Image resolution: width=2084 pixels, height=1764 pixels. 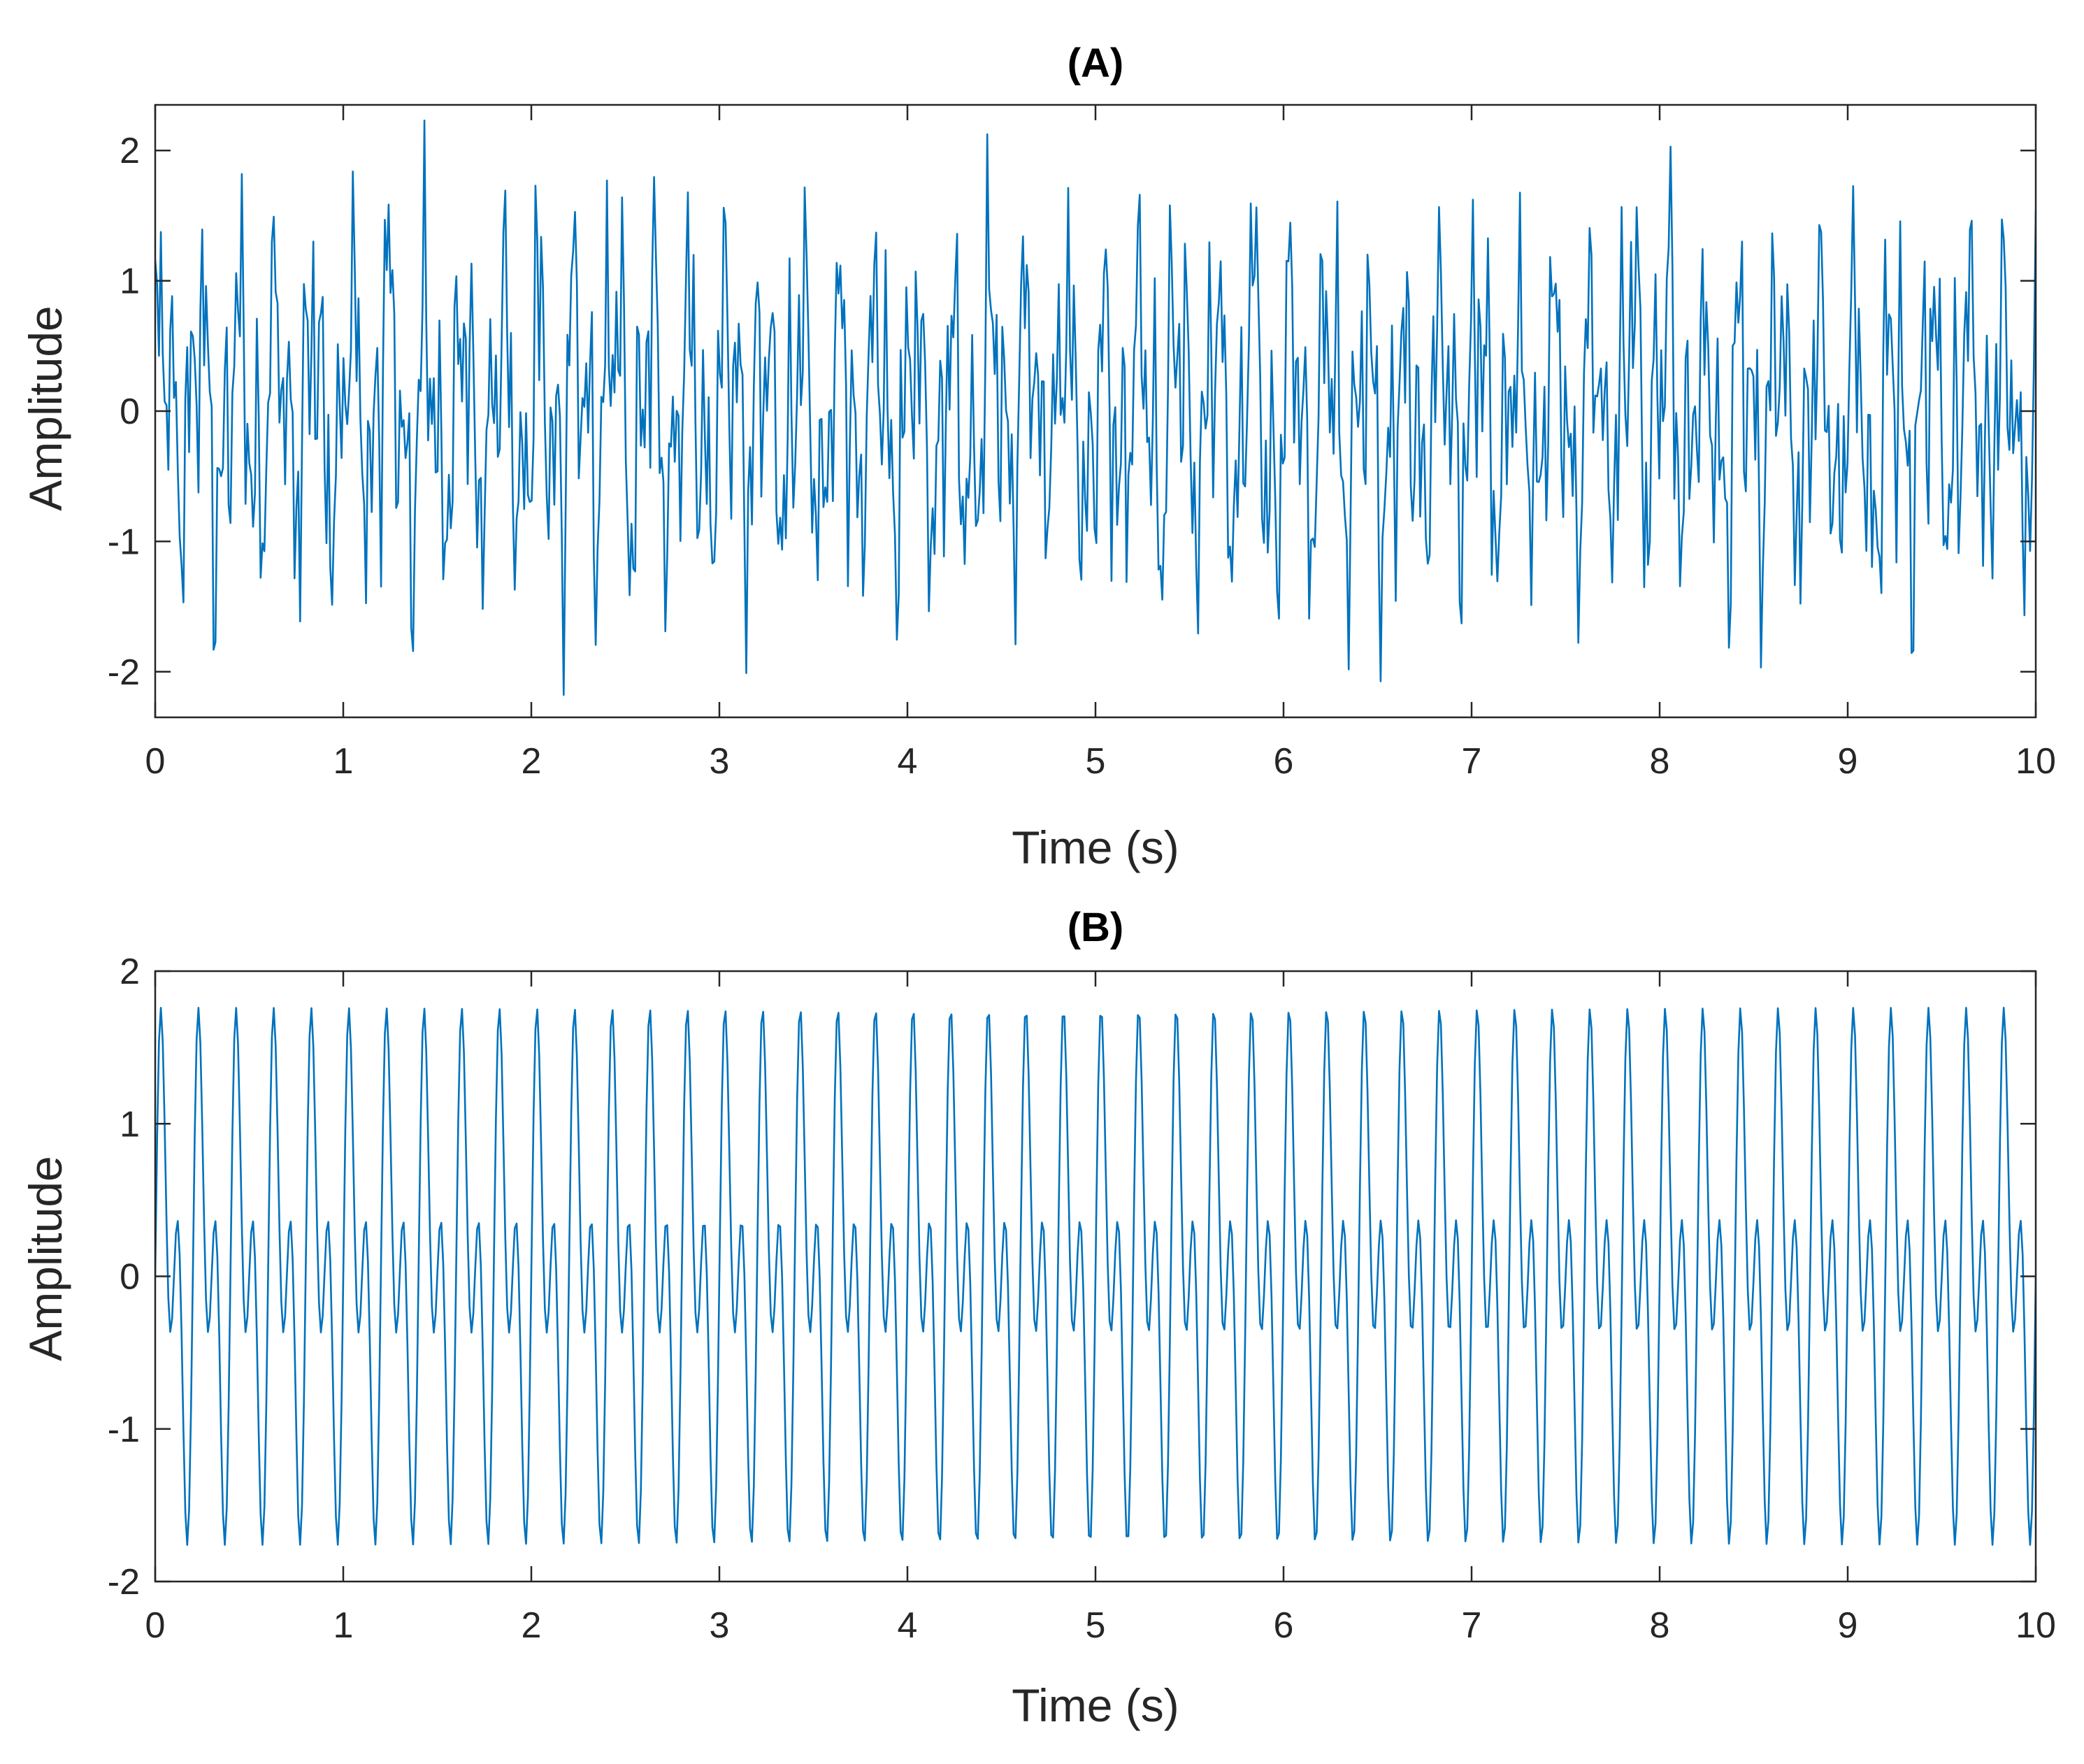 What do you see at coordinates (130, 151) in the screenshot?
I see `panel-a-y-tick-label: 2` at bounding box center [130, 151].